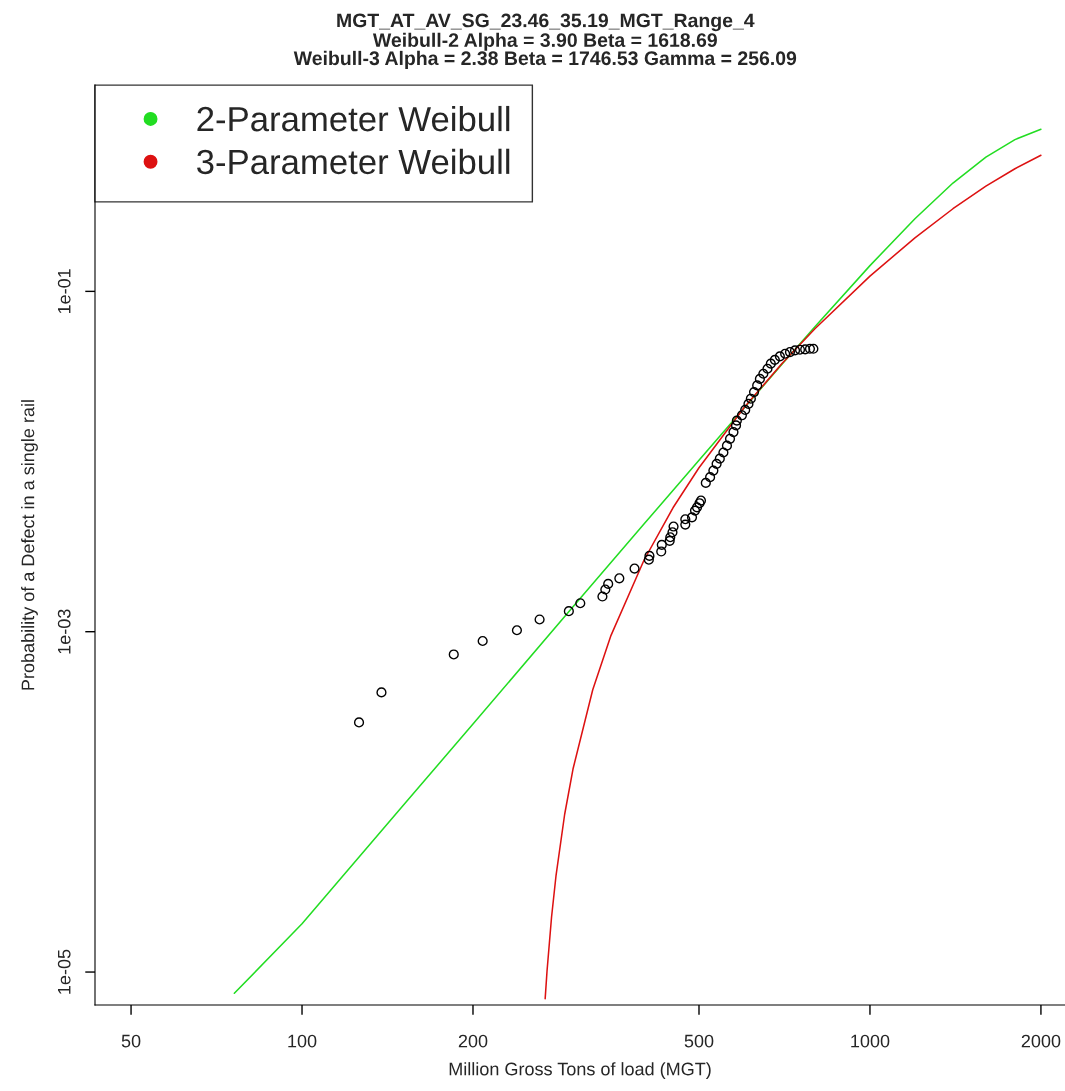  Describe the element at coordinates (580, 1070) in the screenshot. I see `x-axis-title: Million Gross Tons of load (MGT)` at that location.